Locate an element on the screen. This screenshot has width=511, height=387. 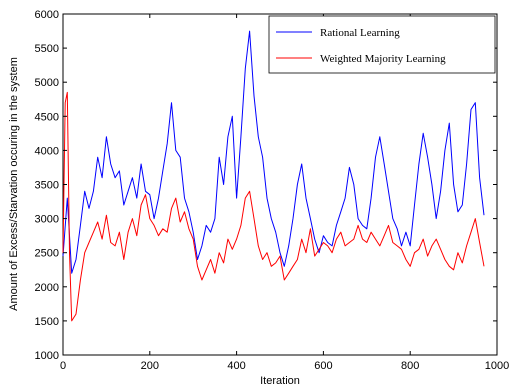
y-tick-label: 2000 is located at coordinates (47, 288).